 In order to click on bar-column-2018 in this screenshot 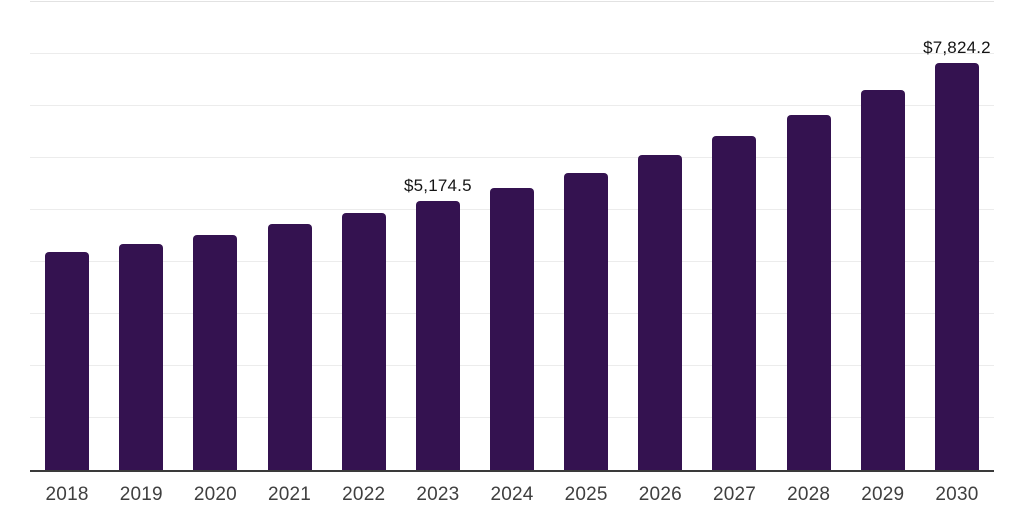, I will do `click(67, 236)`.